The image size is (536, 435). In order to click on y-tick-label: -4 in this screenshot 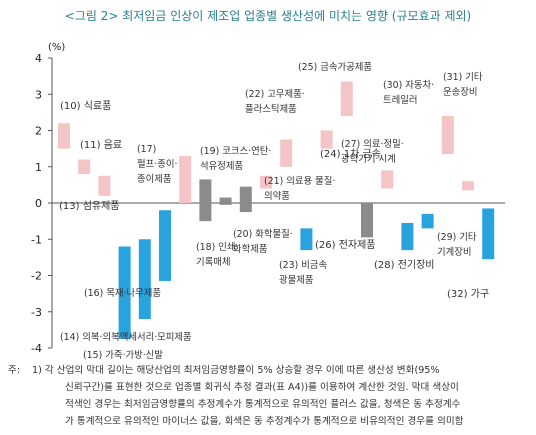, I will do `click(36, 348)`.